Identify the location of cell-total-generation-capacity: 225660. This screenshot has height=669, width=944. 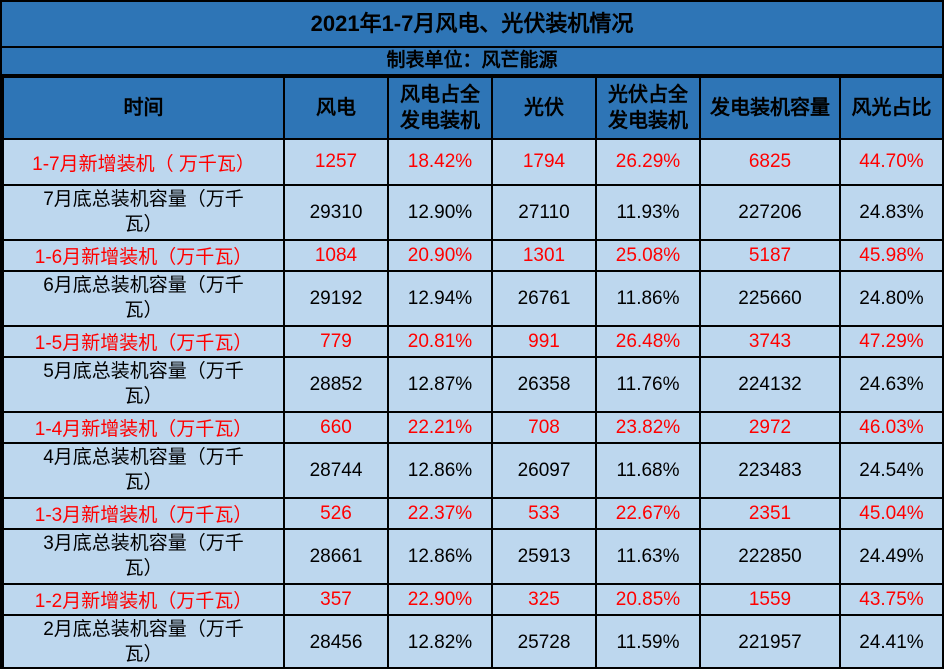
(770, 298).